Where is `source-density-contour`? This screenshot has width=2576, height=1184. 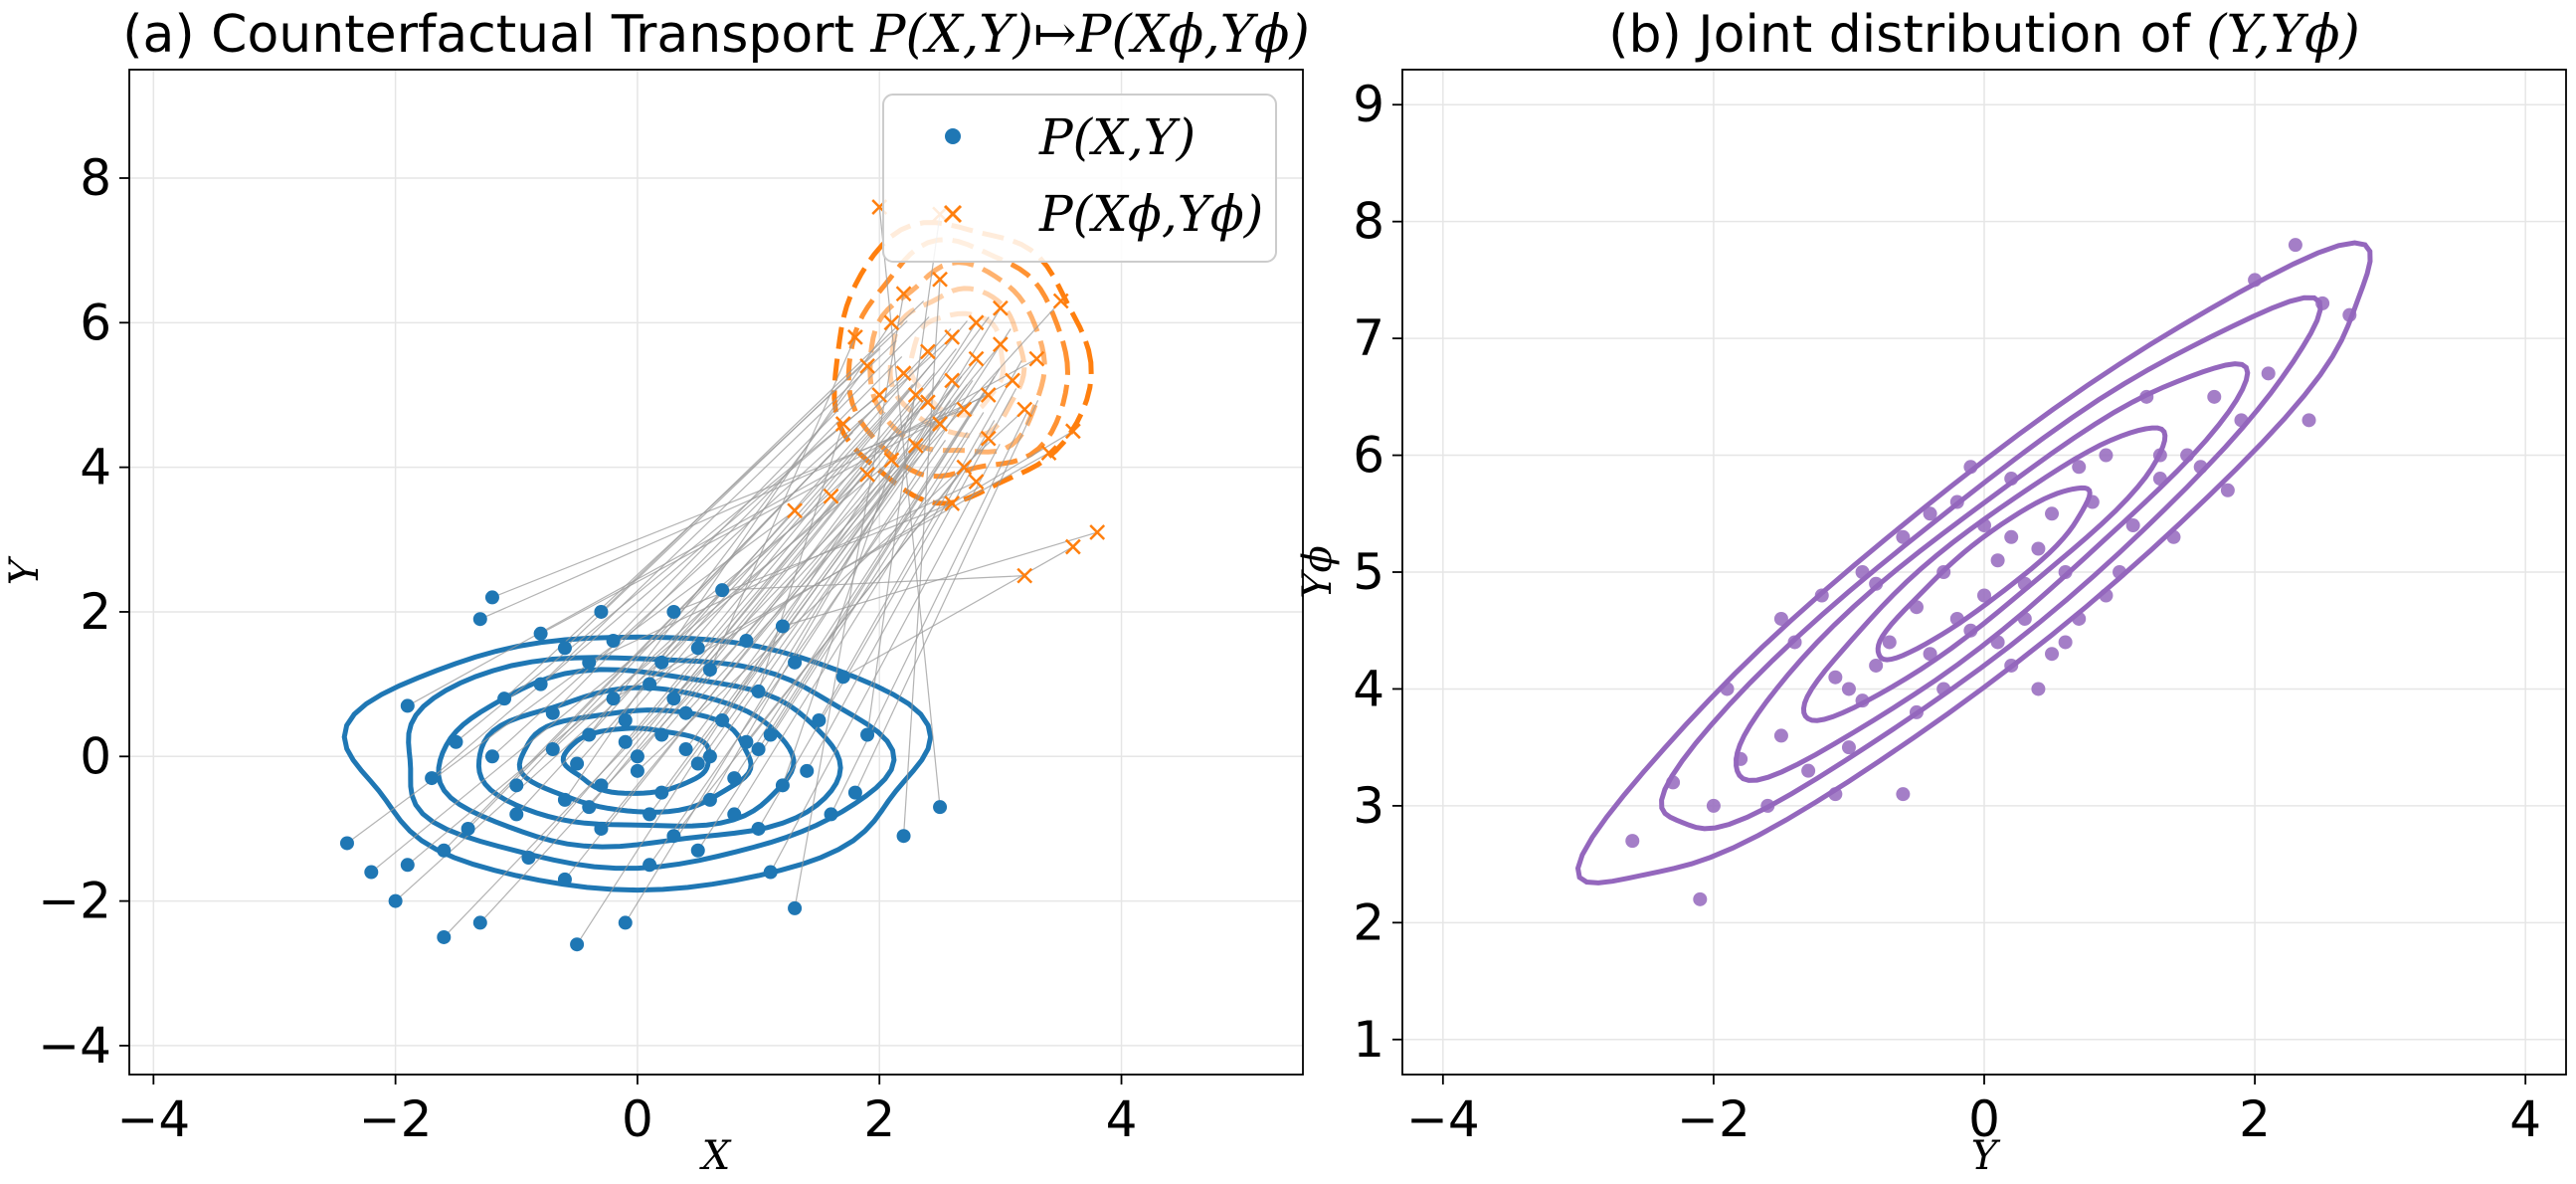
source-density-contour is located at coordinates (637, 763).